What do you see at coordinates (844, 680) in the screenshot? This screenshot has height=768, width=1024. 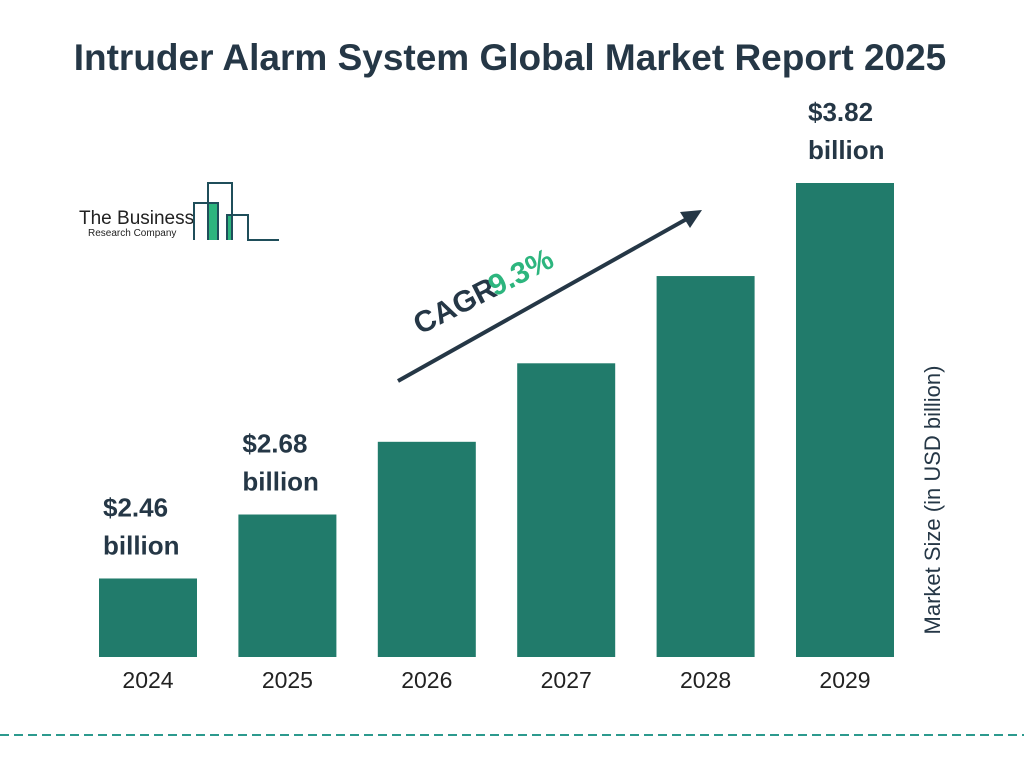 I see `x-tick-label: 2029` at bounding box center [844, 680].